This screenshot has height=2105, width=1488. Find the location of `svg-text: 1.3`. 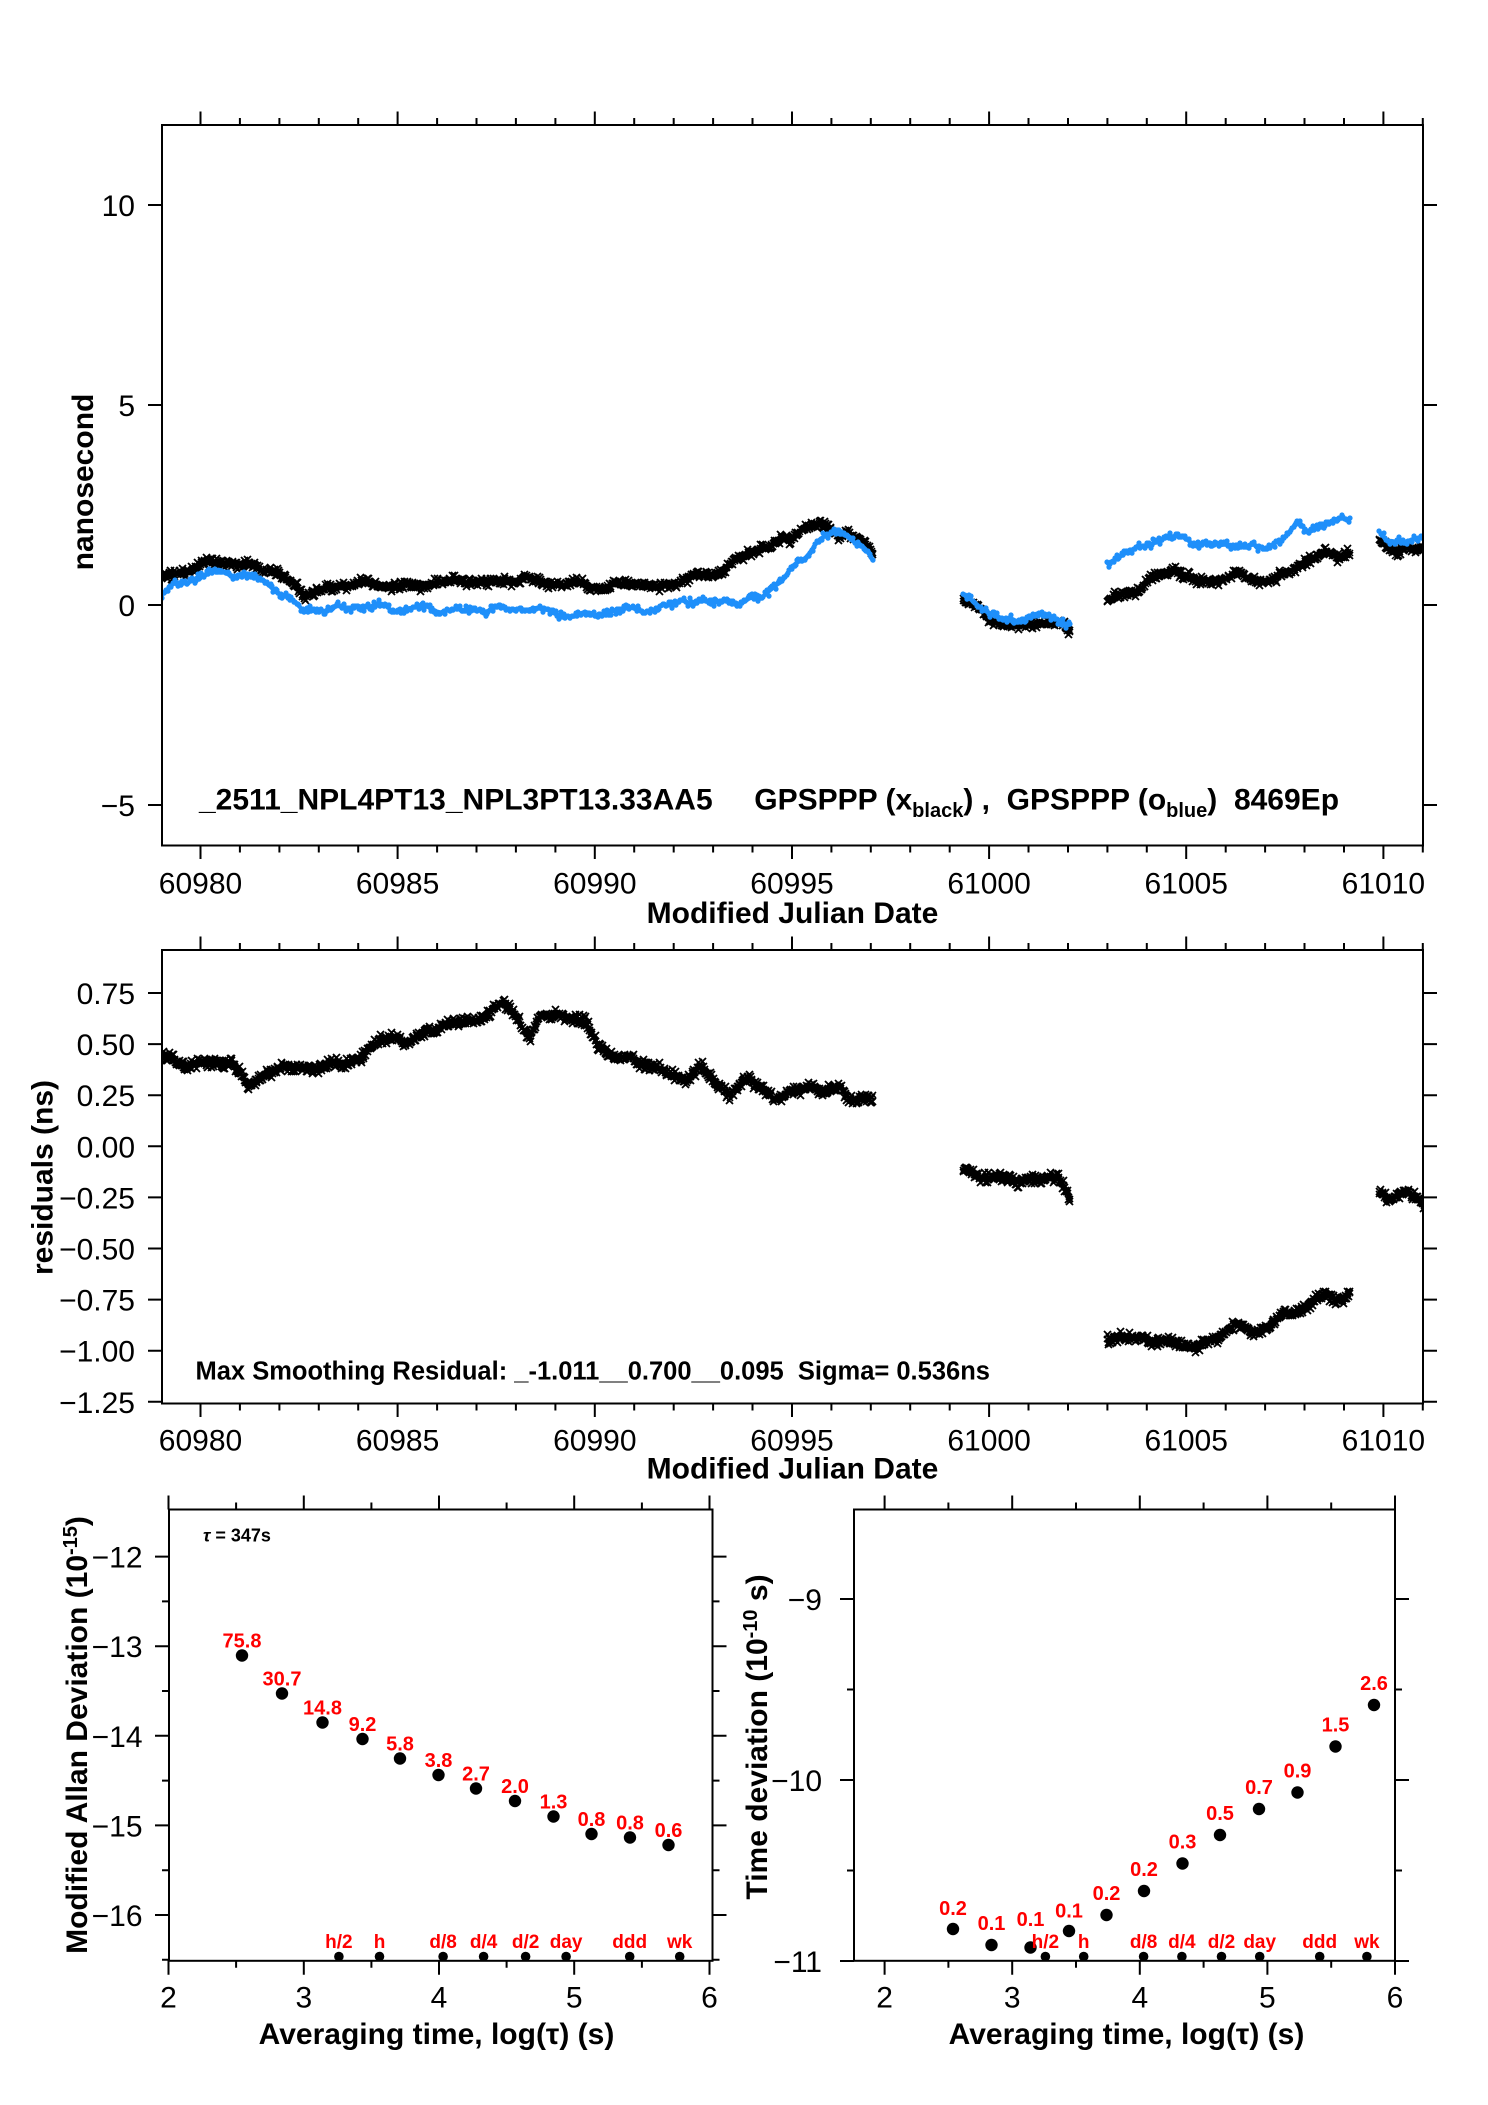

svg-text: 1.3 is located at coordinates (554, 1803).